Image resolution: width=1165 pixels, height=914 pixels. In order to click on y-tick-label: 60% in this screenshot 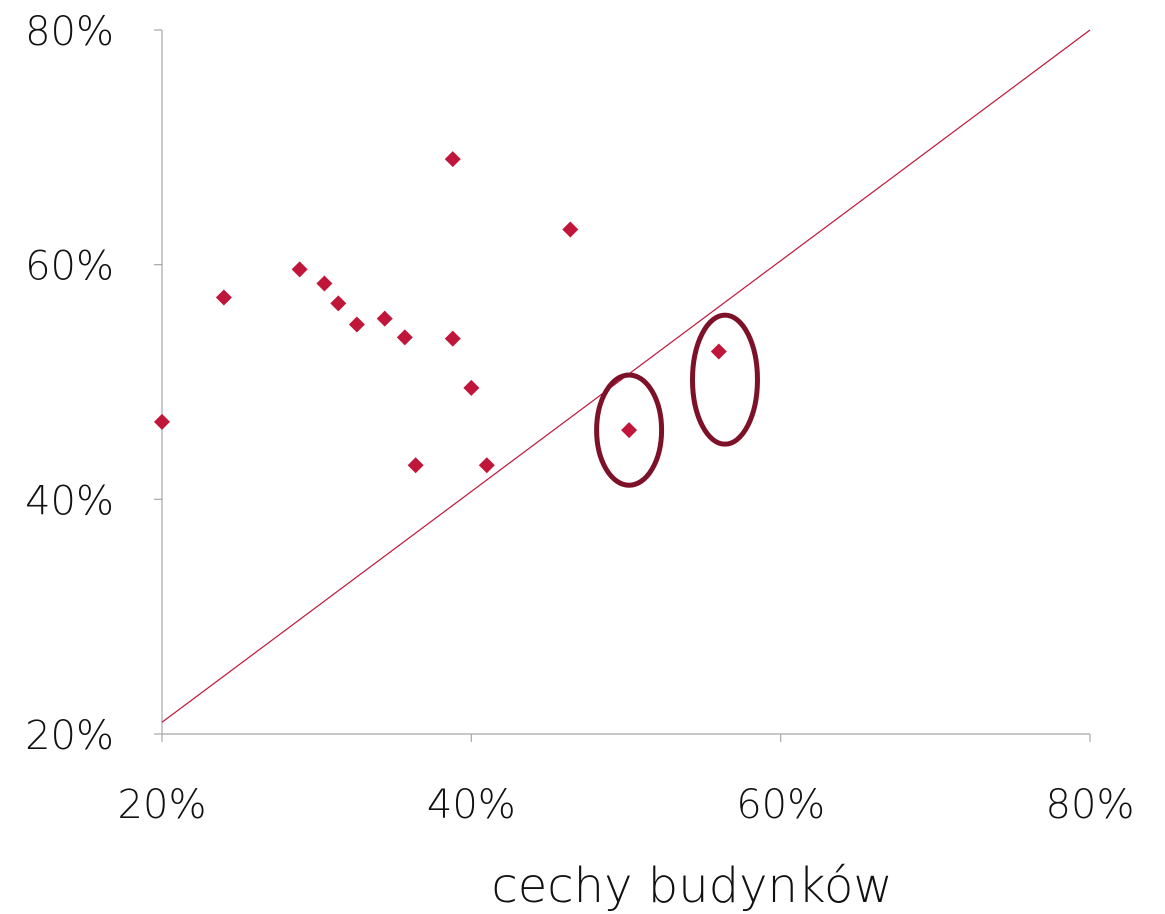, I will do `click(69, 267)`.